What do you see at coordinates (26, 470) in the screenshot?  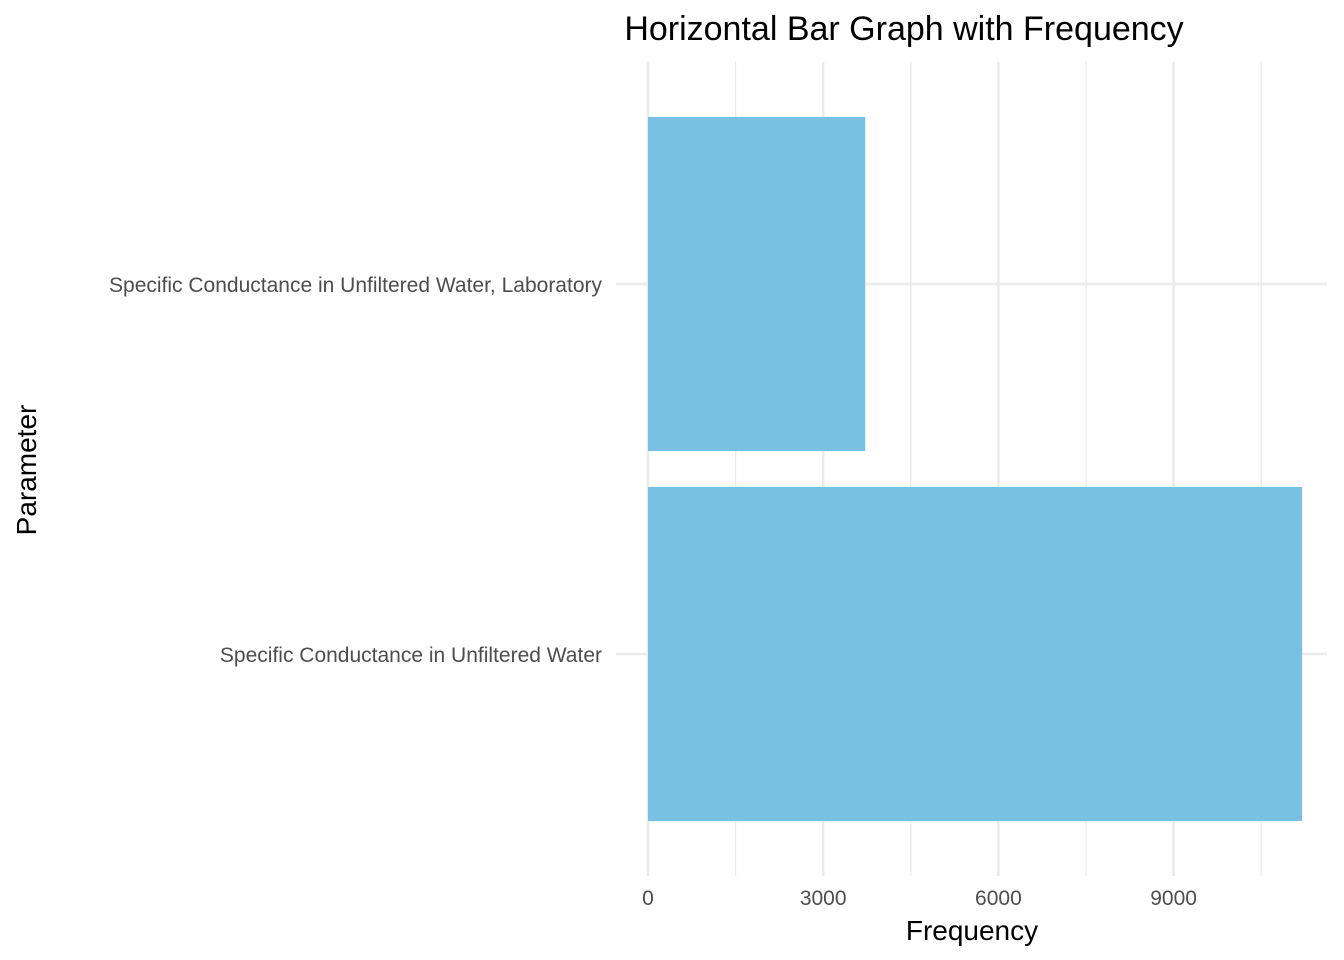 I see `y-axis-title: Parameter` at bounding box center [26, 470].